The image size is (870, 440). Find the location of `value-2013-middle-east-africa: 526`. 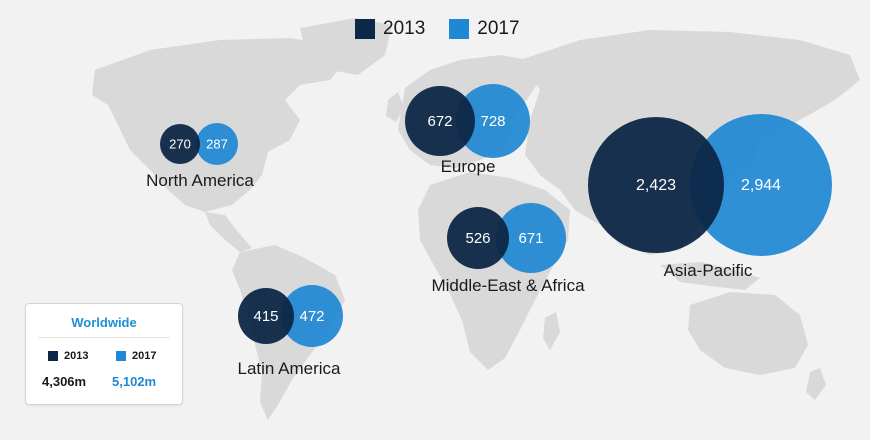

value-2013-middle-east-africa: 526 is located at coordinates (477, 238).